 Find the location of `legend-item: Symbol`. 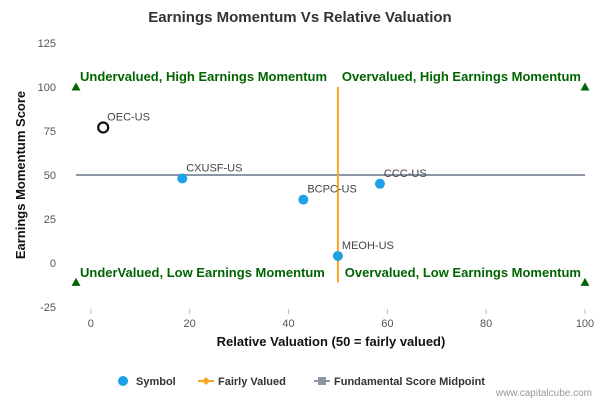

legend-item: Symbol is located at coordinates (147, 382).